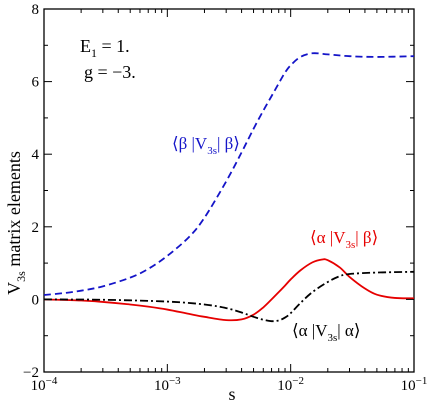 This screenshot has width=429, height=407. I want to click on y-tick-label: 4, so click(36, 155).